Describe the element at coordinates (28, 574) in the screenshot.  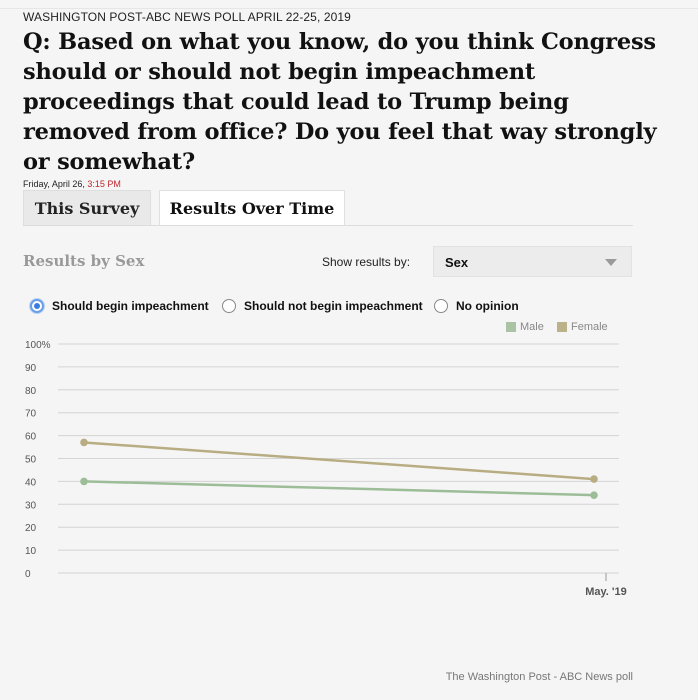
I see `y-tick-label: 0` at that location.